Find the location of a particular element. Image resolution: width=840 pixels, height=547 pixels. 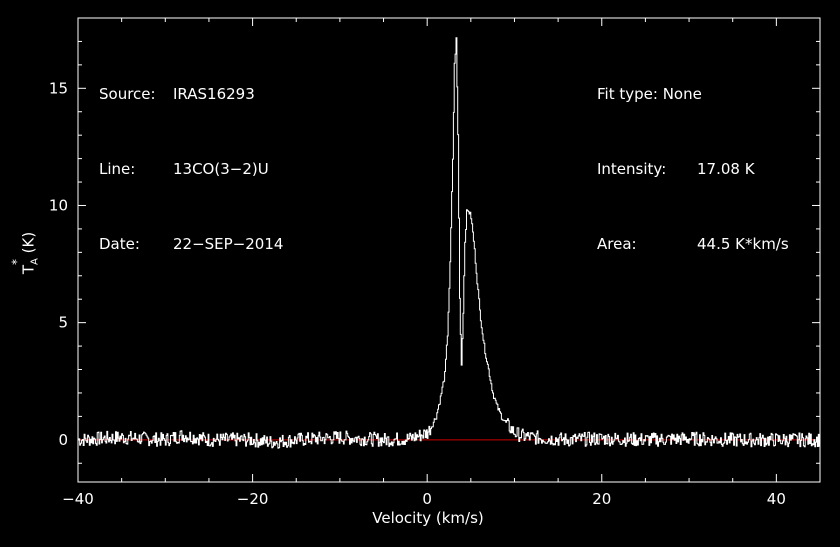

fit-value: None is located at coordinates (682, 94).